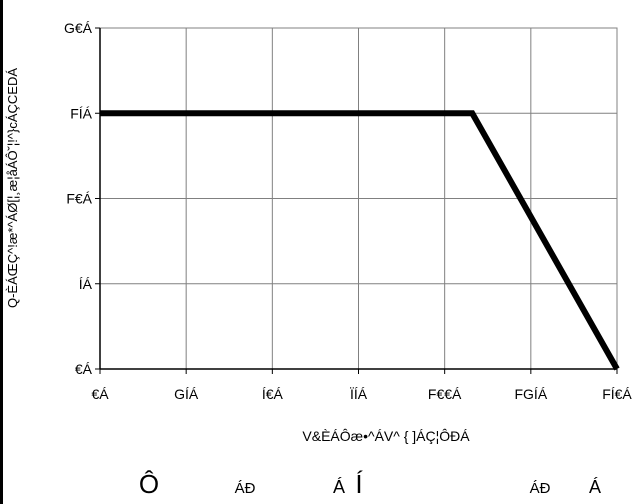 The image size is (638, 504). What do you see at coordinates (617, 394) in the screenshot?
I see `x-tick-label: FÍ€Á` at bounding box center [617, 394].